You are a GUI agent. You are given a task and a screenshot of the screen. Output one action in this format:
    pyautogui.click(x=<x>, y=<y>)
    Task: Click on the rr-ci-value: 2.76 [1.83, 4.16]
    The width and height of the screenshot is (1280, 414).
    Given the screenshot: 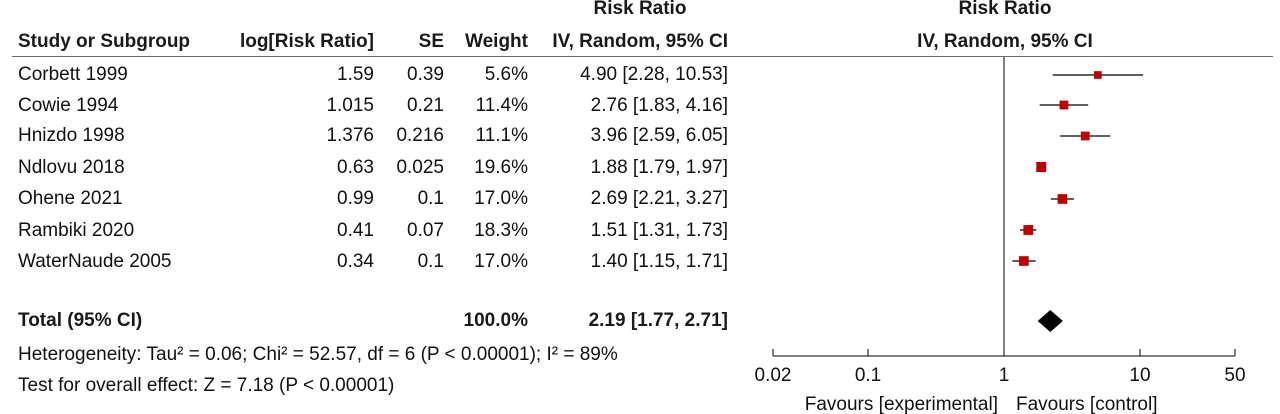 What is the action you would take?
    pyautogui.click(x=659, y=105)
    